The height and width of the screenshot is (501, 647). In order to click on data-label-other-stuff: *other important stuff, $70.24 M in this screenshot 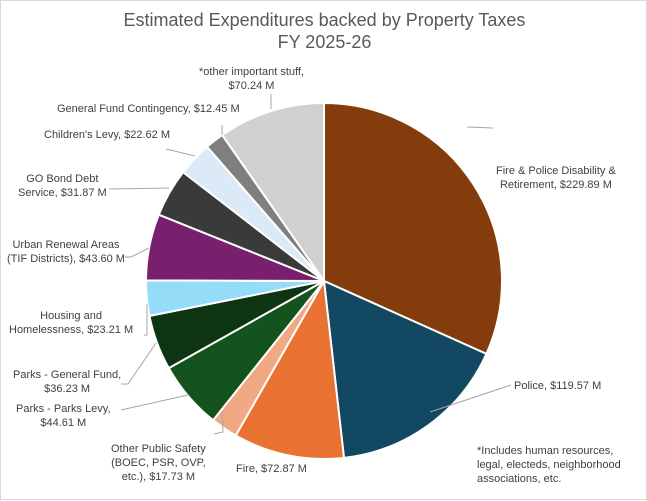, I will do `click(251, 79)`.